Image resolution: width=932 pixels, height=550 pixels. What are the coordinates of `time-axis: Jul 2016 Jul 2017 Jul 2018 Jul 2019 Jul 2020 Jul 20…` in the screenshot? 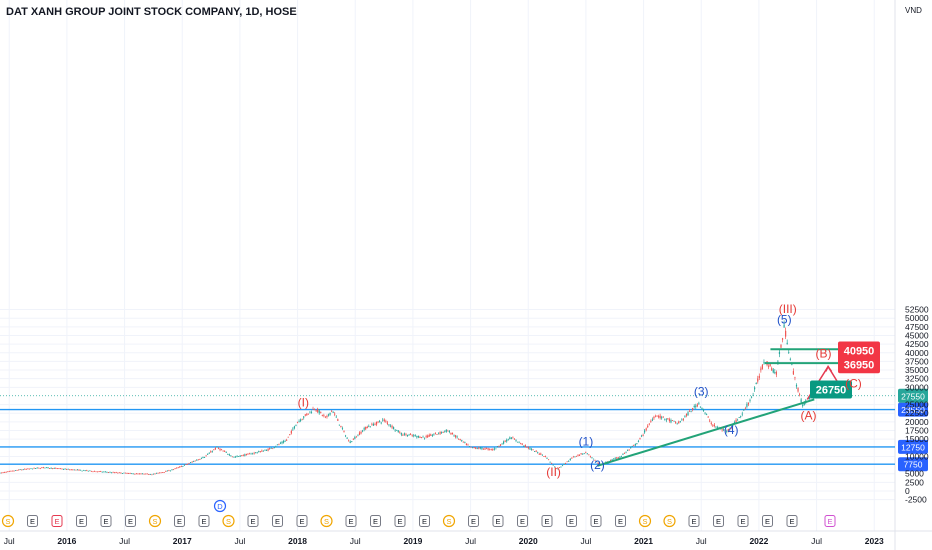 It's located at (444, 541).